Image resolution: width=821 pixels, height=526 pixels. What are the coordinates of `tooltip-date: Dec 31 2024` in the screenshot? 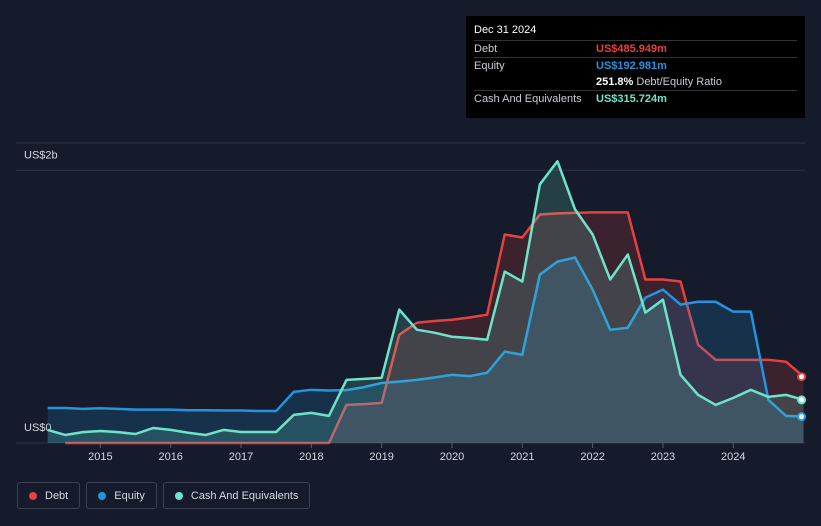 It's located at (505, 30).